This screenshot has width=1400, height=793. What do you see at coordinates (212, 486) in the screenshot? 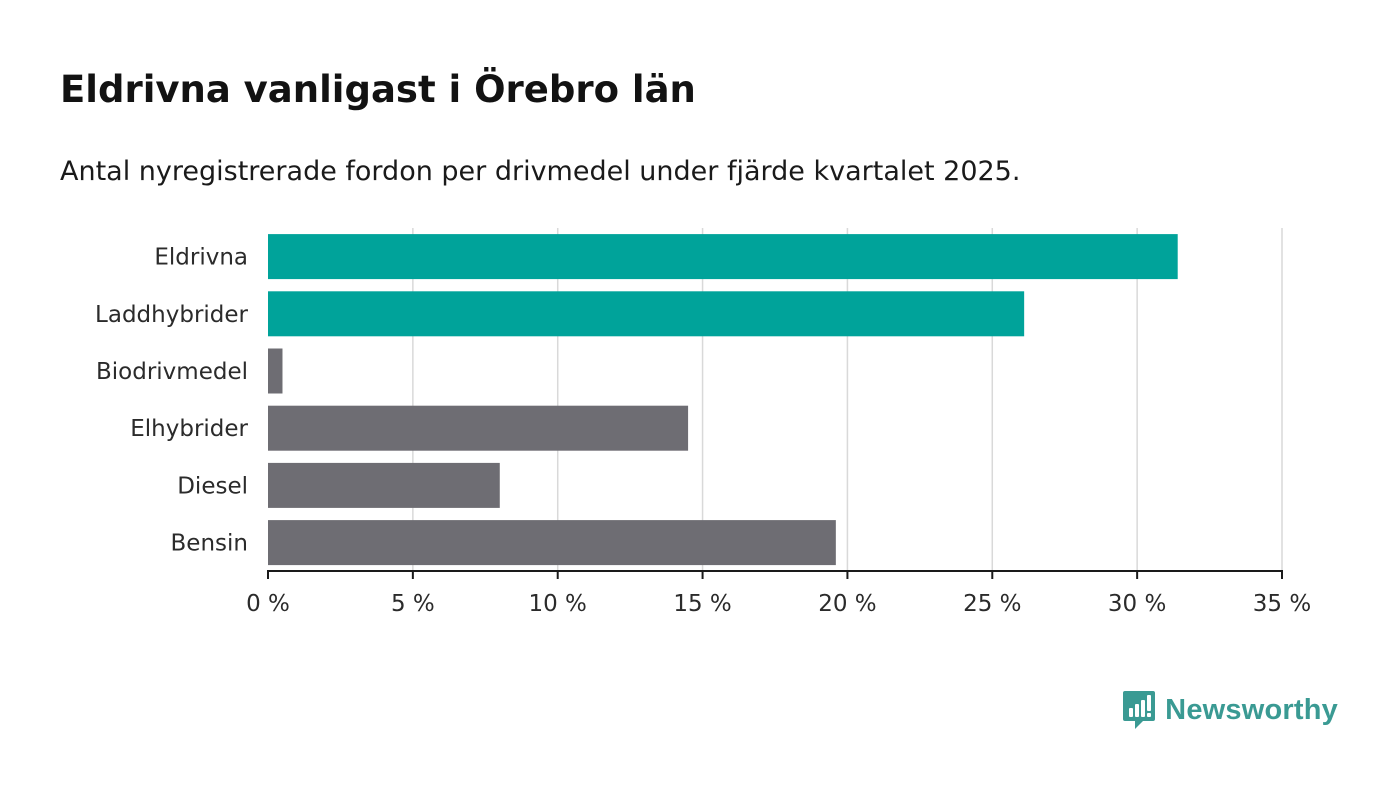
I see `category-label: Diesel` at bounding box center [212, 486].